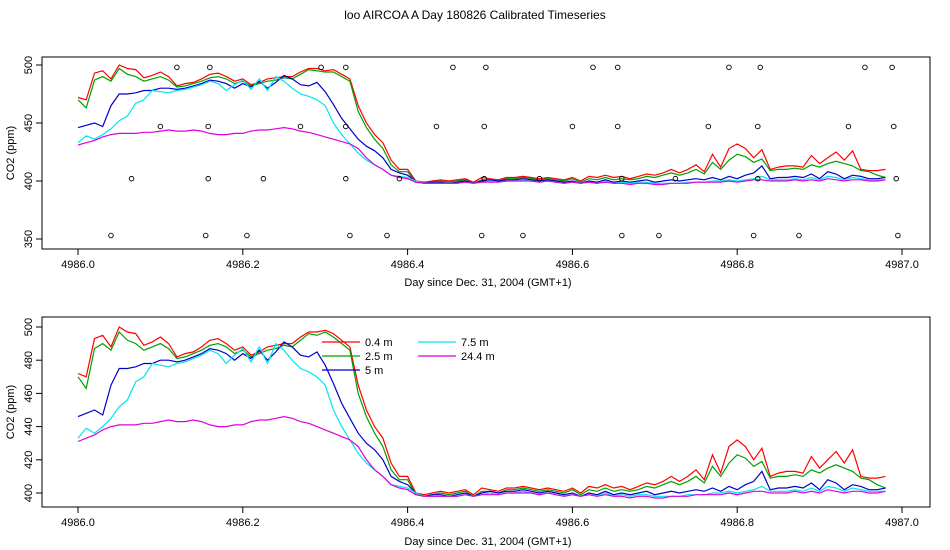  I want to click on bottom-y-tick-label: 440, so click(29, 426).